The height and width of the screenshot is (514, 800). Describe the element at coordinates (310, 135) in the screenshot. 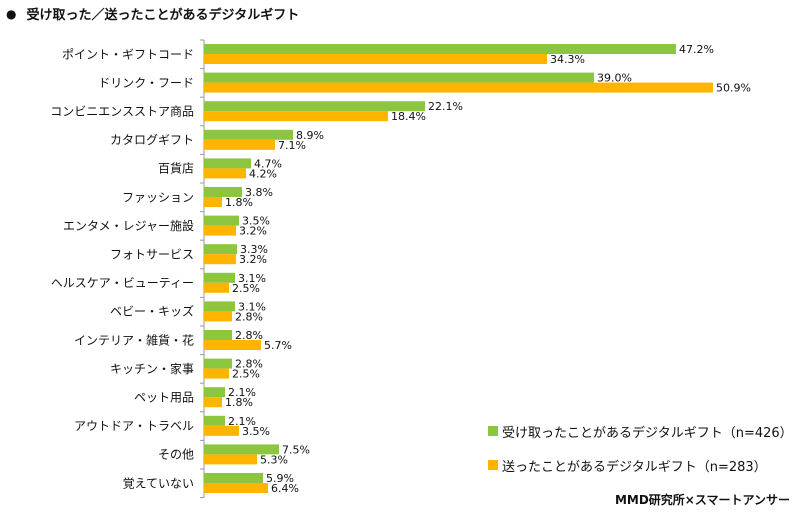

I see `data-label-received: 8.9%` at that location.